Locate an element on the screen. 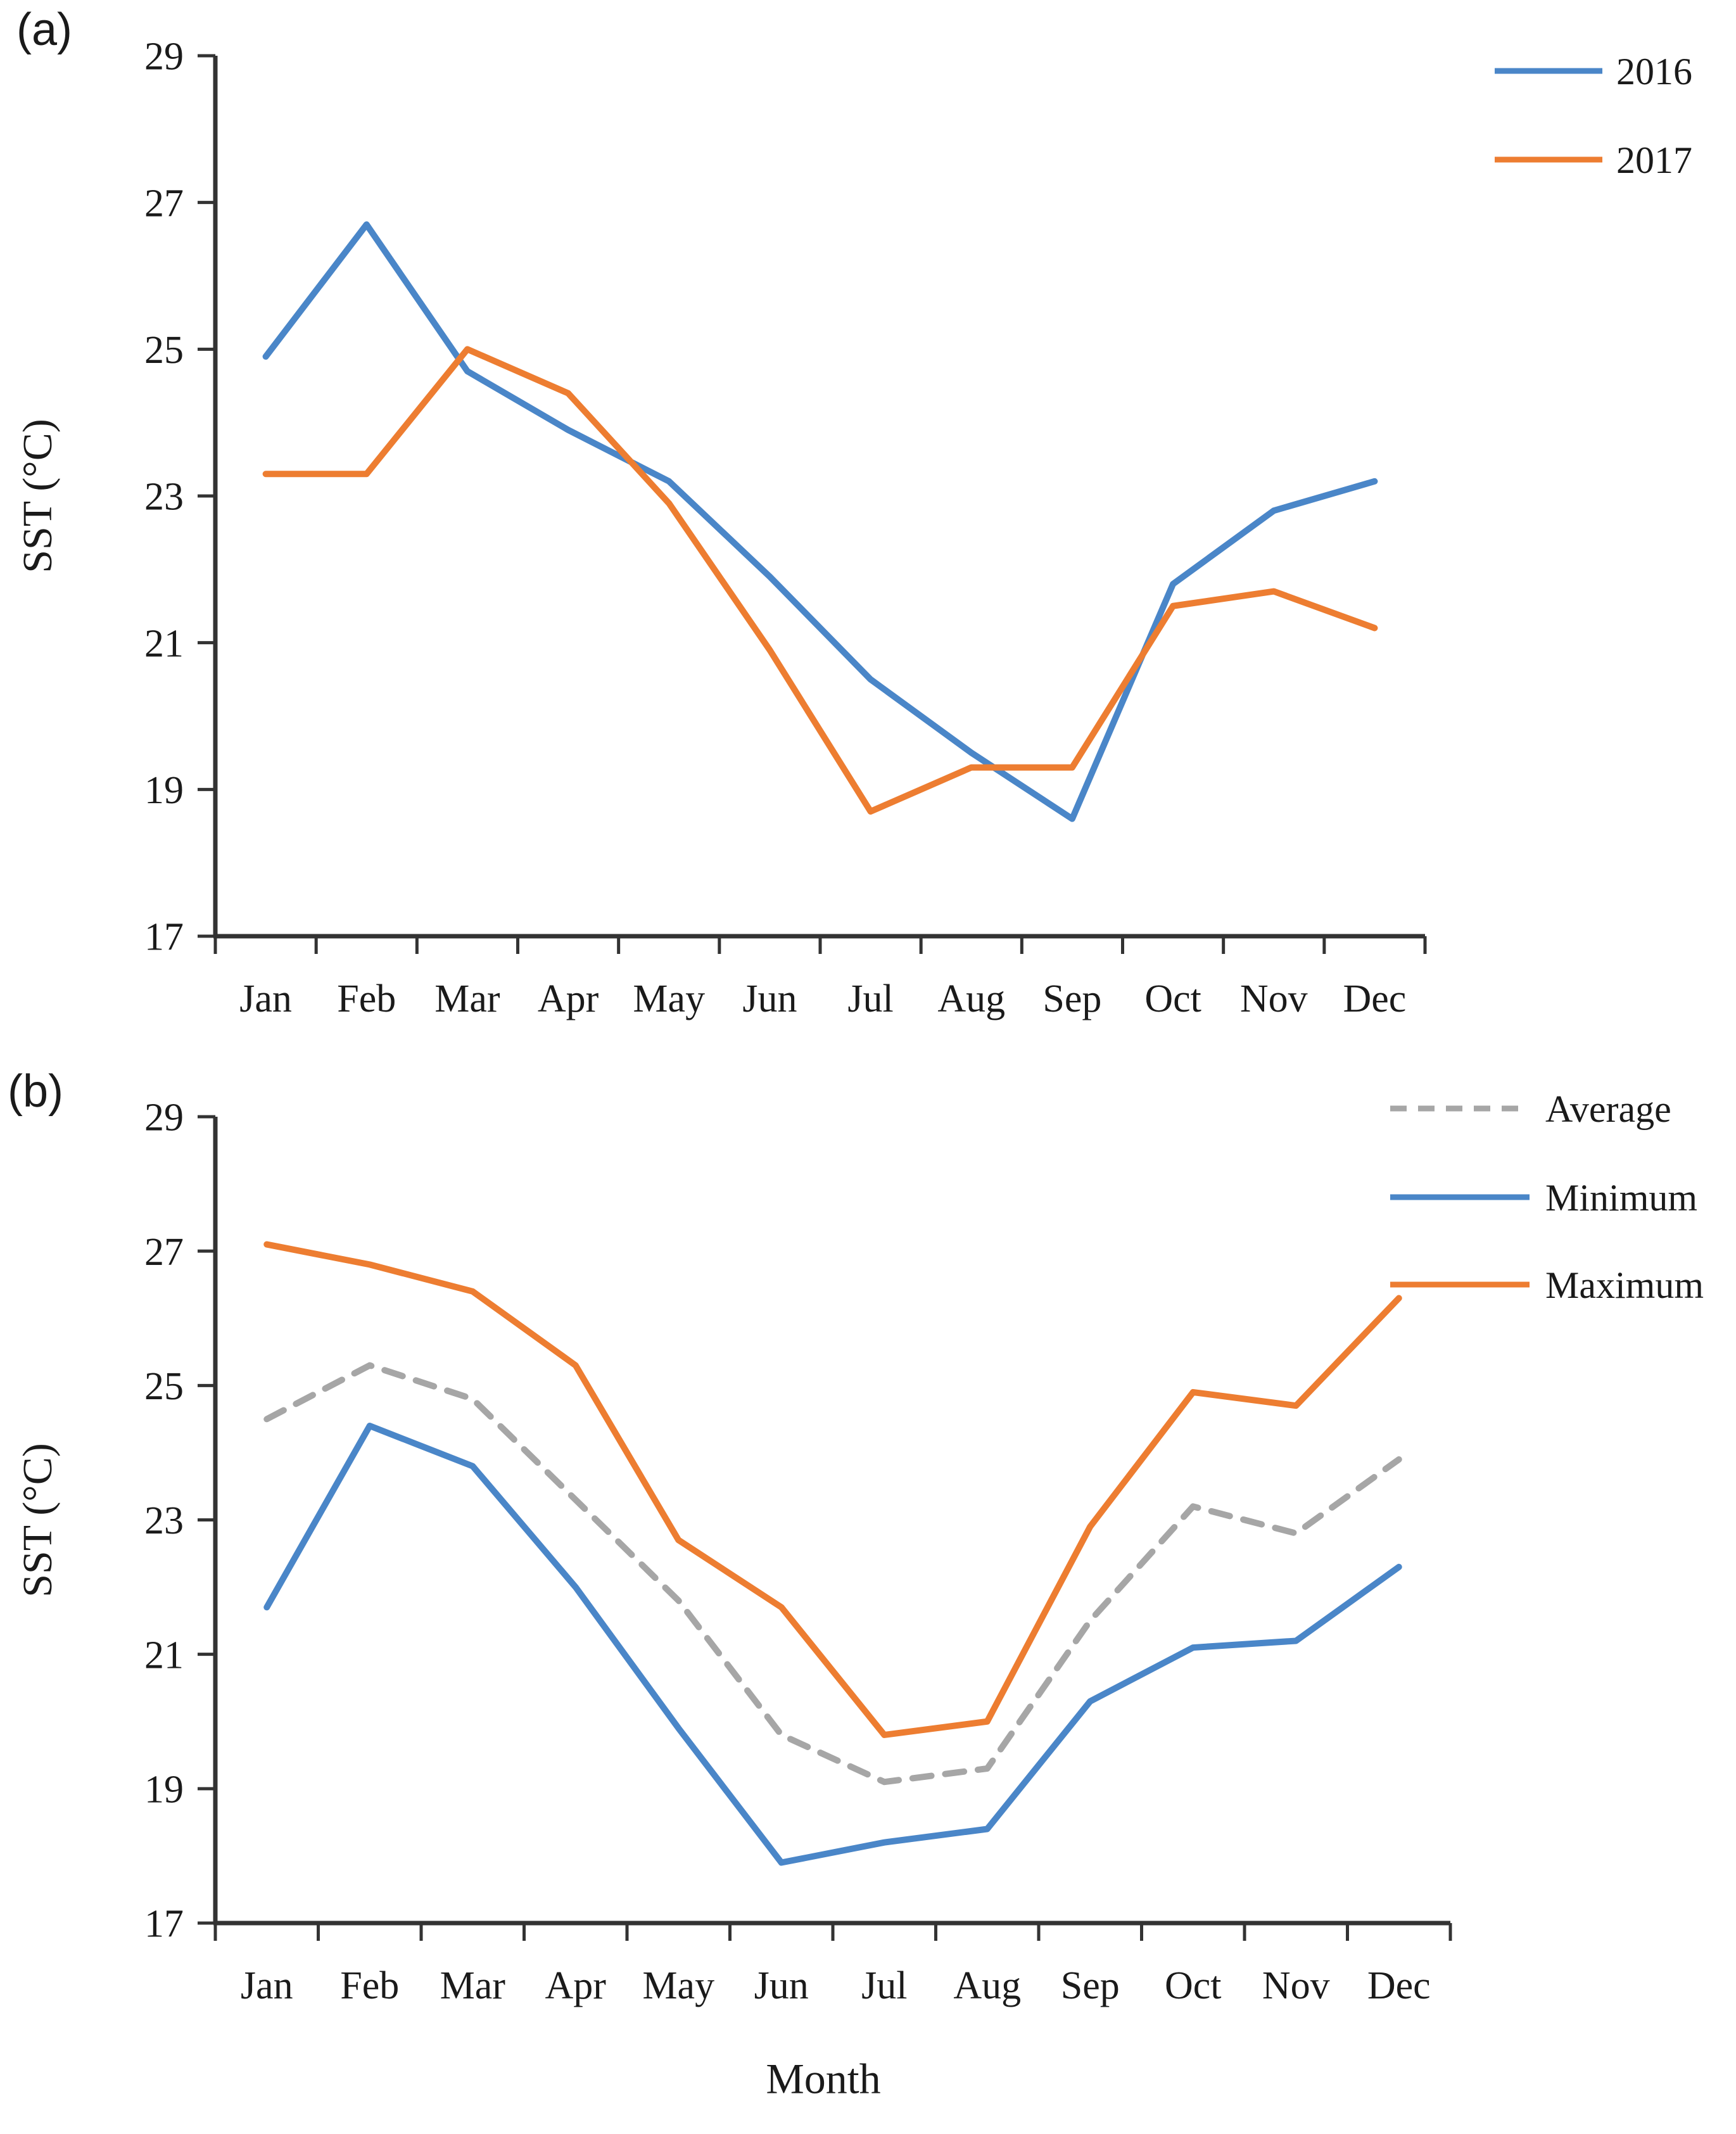 This screenshot has width=1736, height=2134. legend-entry: Maximum is located at coordinates (1547, 1285).